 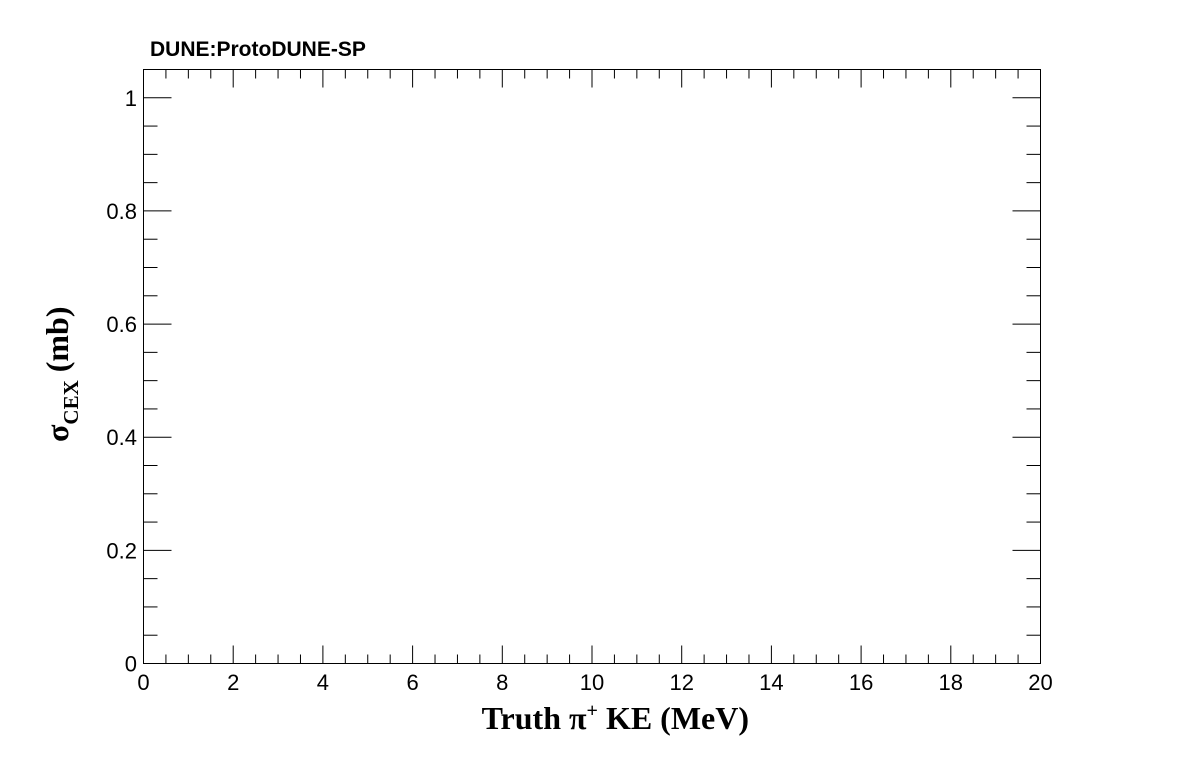 What do you see at coordinates (673, 718) in the screenshot?
I see `x-axis-label-rest: KE (MeV)` at bounding box center [673, 718].